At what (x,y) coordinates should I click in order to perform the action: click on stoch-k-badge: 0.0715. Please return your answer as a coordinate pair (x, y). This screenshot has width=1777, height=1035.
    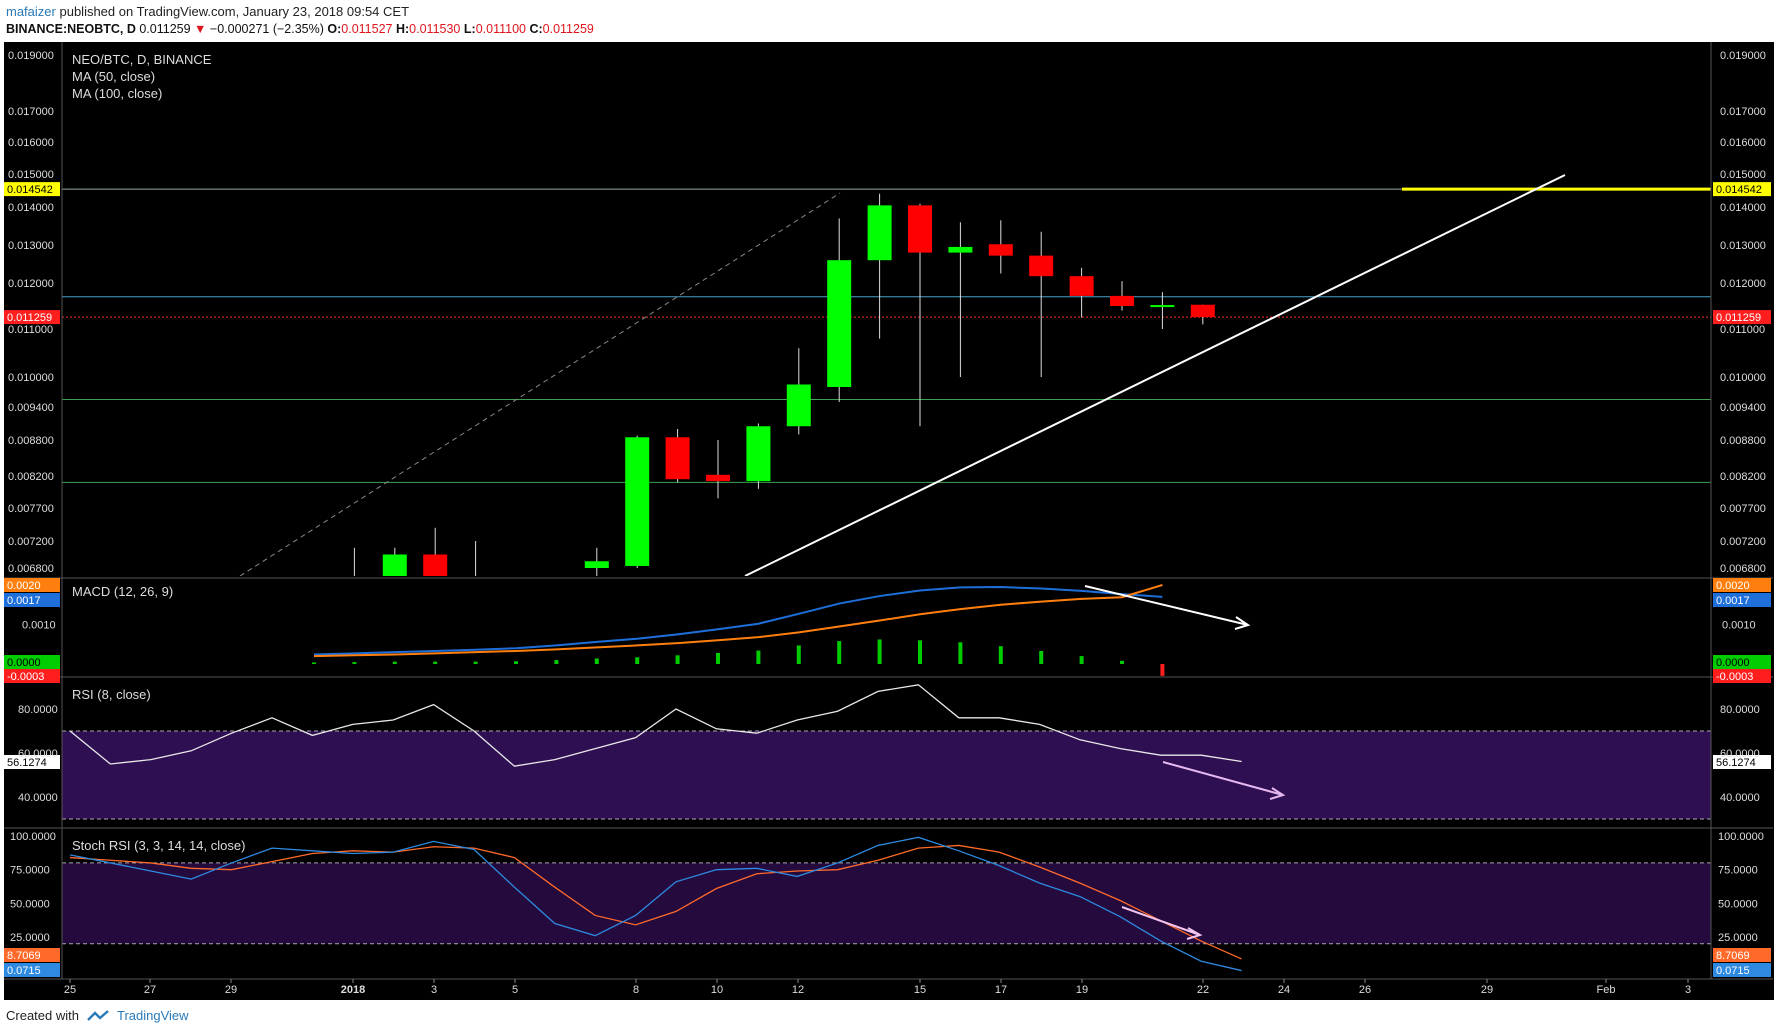
    Looking at the image, I should click on (1733, 971).